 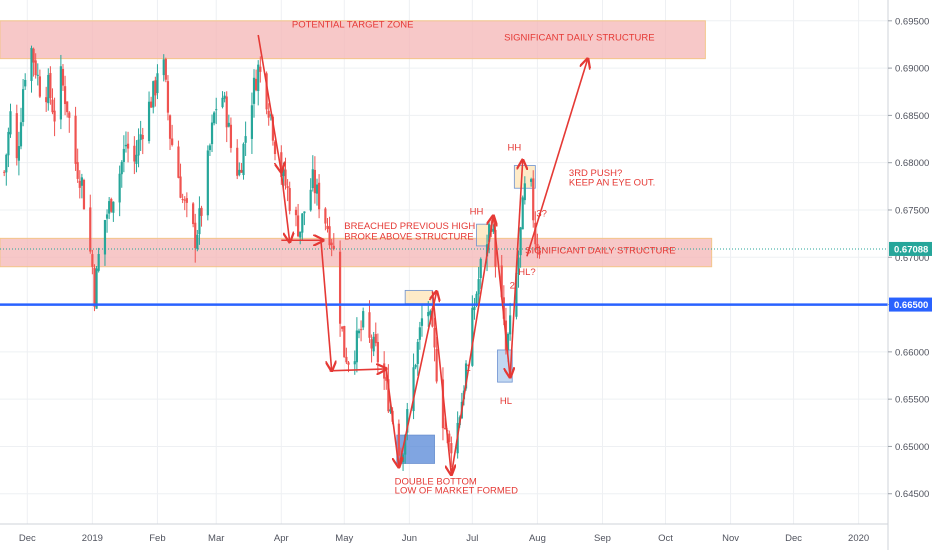 I want to click on annotation-label: SIGNIFICANT DAILY STRUCTURE, so click(x=600, y=250).